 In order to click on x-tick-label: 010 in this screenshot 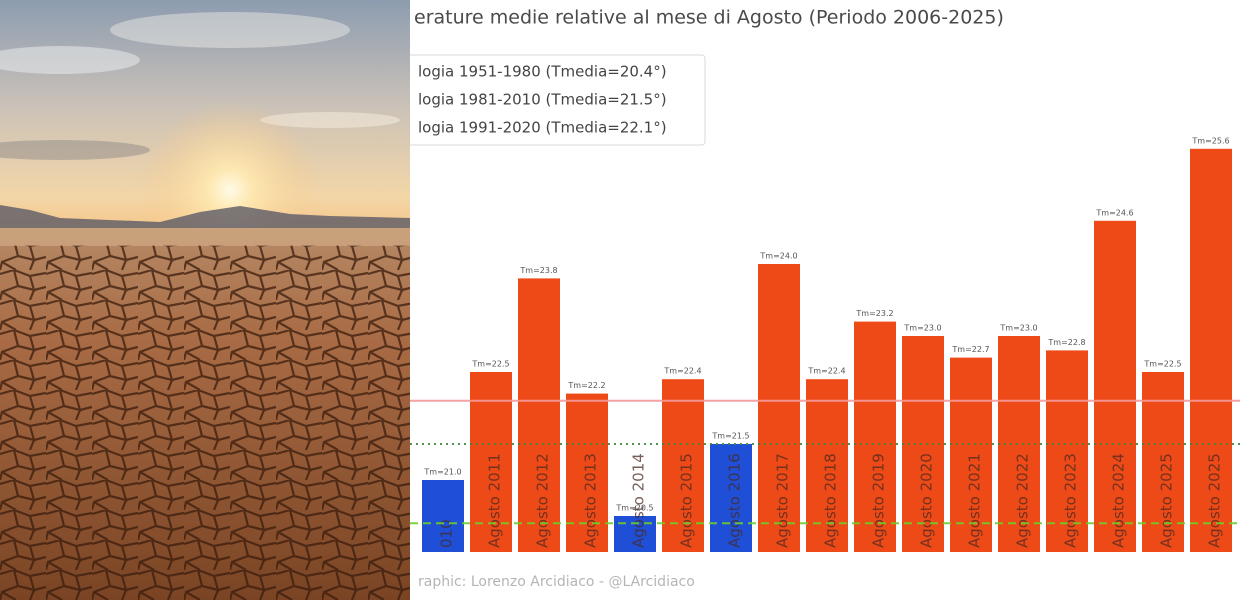, I will do `click(447, 533)`.